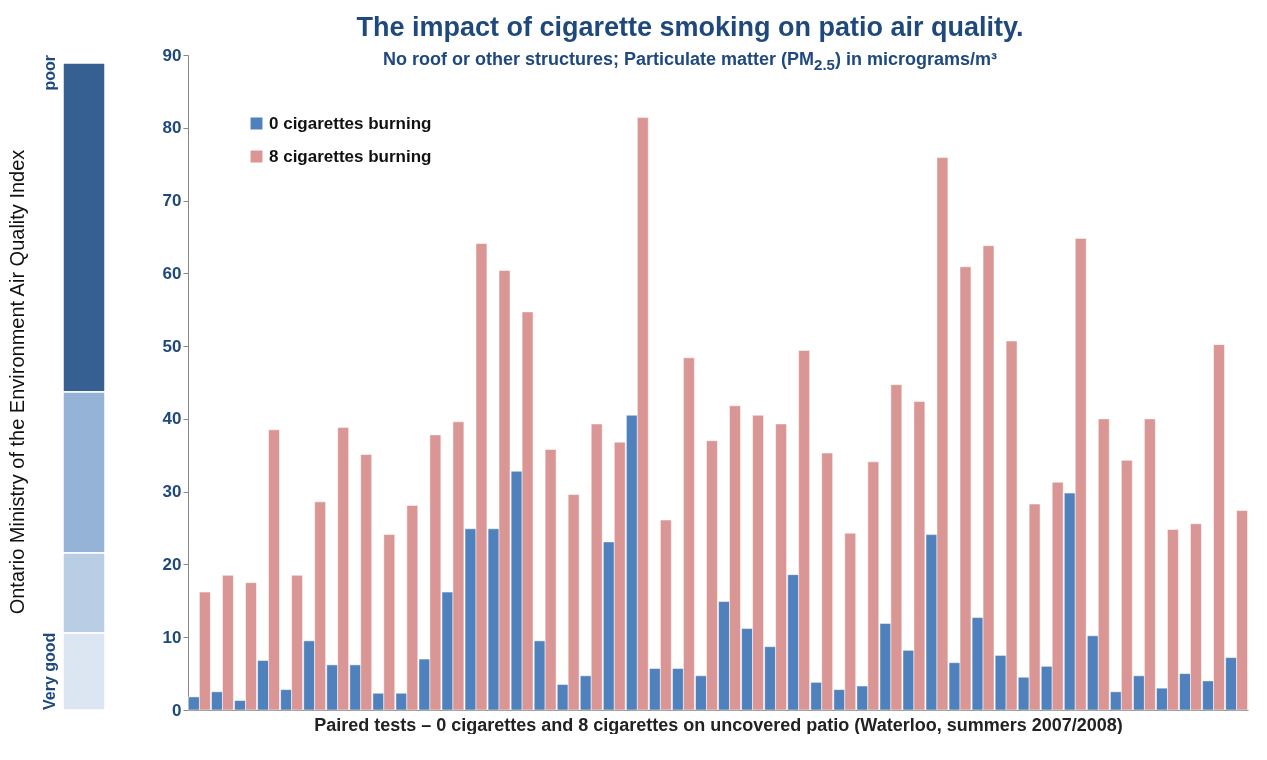  Describe the element at coordinates (172, 346) in the screenshot. I see `y-tick-label: 50` at that location.